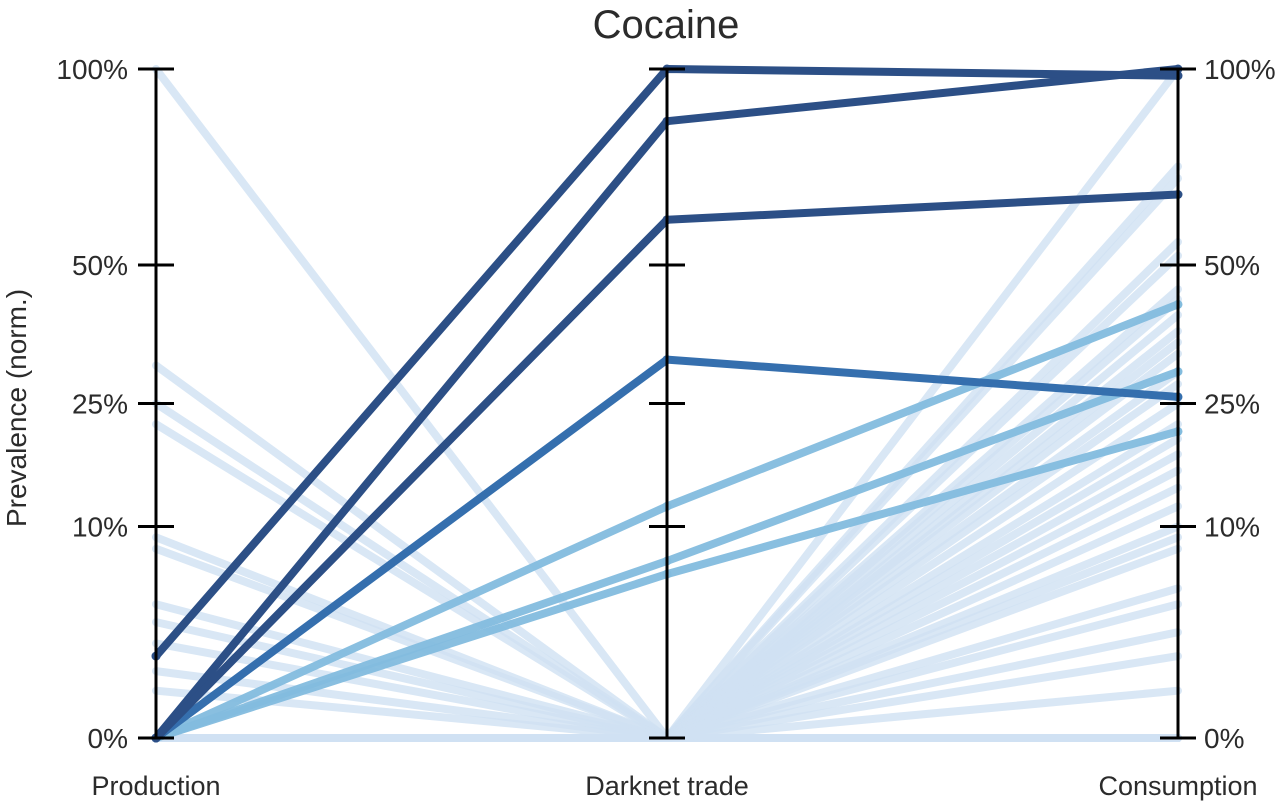 Image resolution: width=1288 pixels, height=808 pixels. I want to click on y-axis-label: Prevalence (norm.), so click(16, 408).